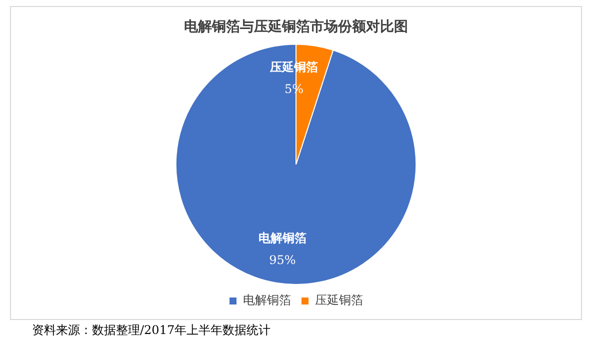 The height and width of the screenshot is (348, 591). I want to click on legend-label: 压延铜箔, so click(339, 300).